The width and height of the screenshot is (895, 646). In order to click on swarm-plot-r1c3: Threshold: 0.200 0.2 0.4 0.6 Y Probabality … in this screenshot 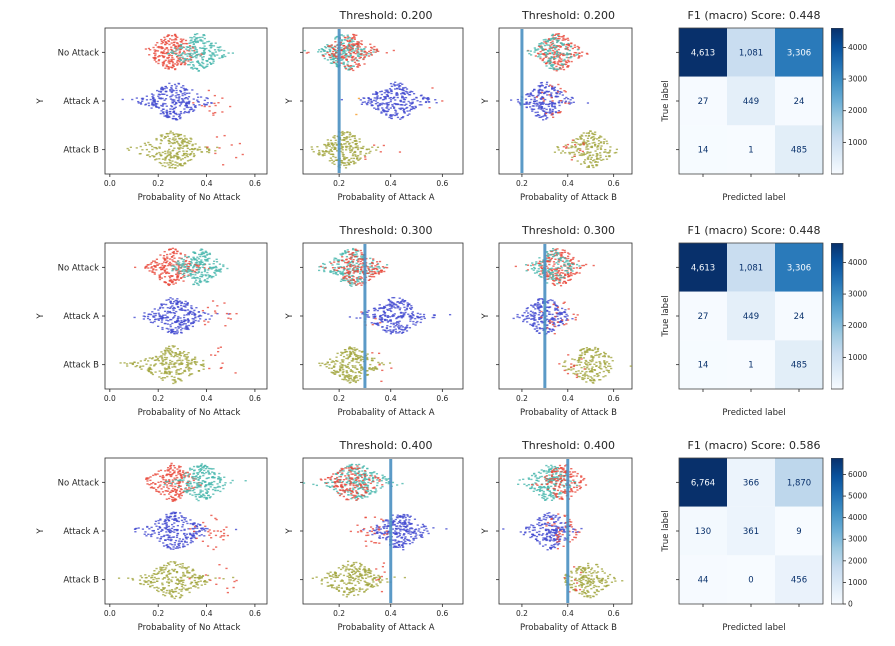, I will do `click(559, 107)`.